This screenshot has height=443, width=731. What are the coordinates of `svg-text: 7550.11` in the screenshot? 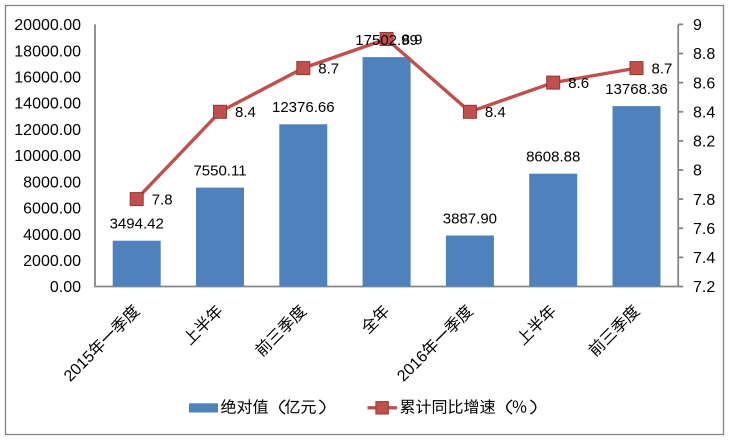 It's located at (219, 171).